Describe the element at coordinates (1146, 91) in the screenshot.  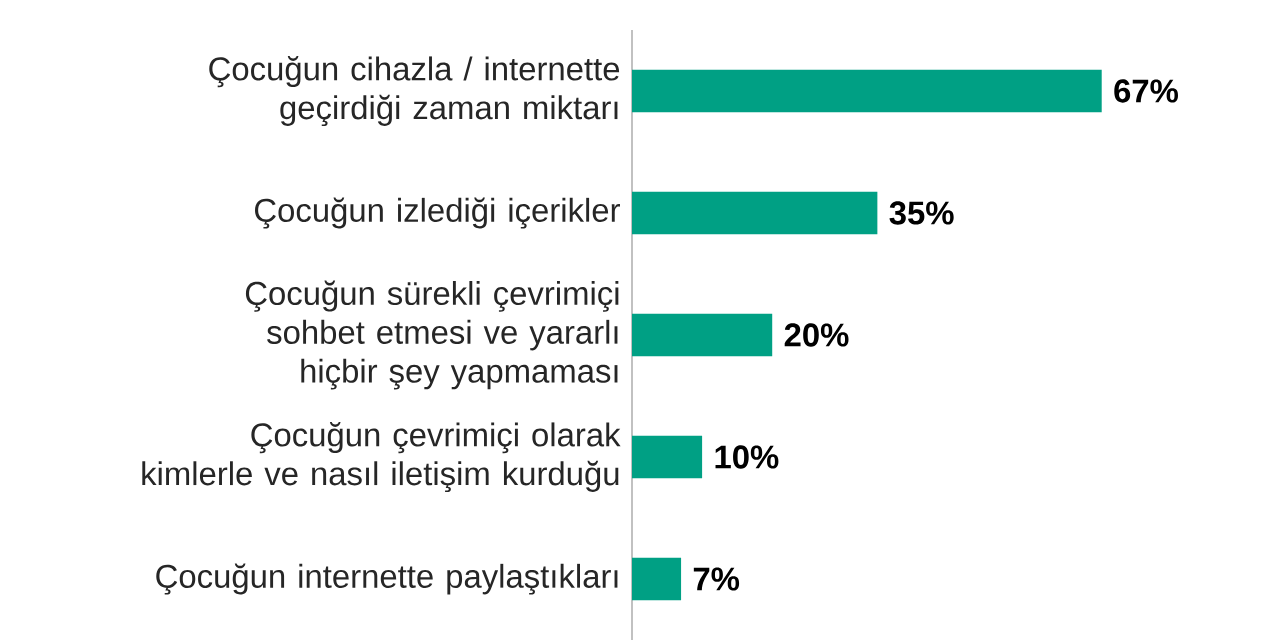
I see `data-label: 67%` at that location.